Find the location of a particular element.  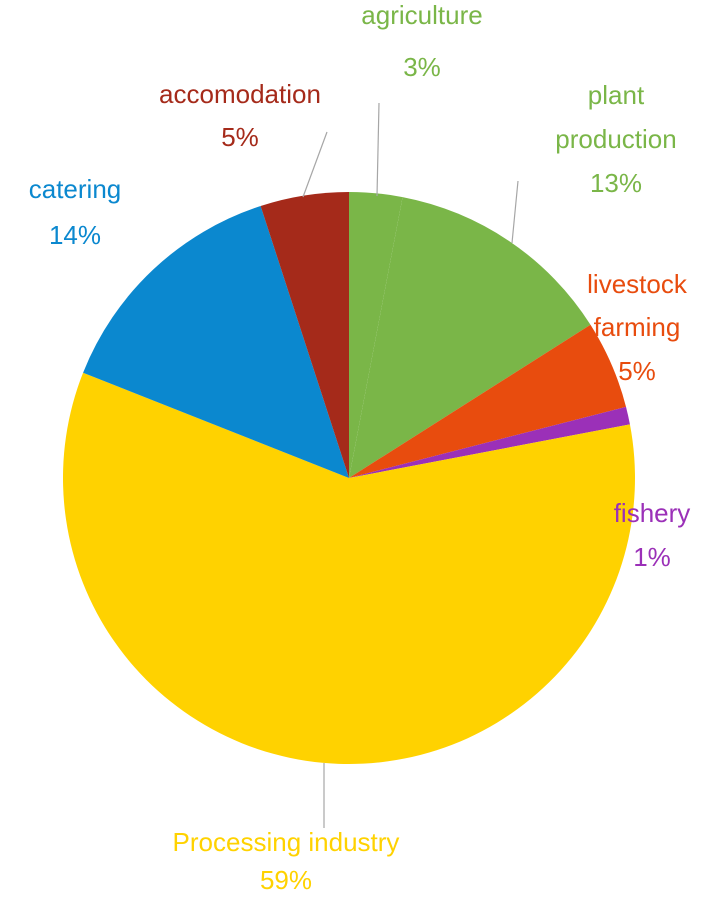

data-label: livestock farming 5% is located at coordinates (637, 327).